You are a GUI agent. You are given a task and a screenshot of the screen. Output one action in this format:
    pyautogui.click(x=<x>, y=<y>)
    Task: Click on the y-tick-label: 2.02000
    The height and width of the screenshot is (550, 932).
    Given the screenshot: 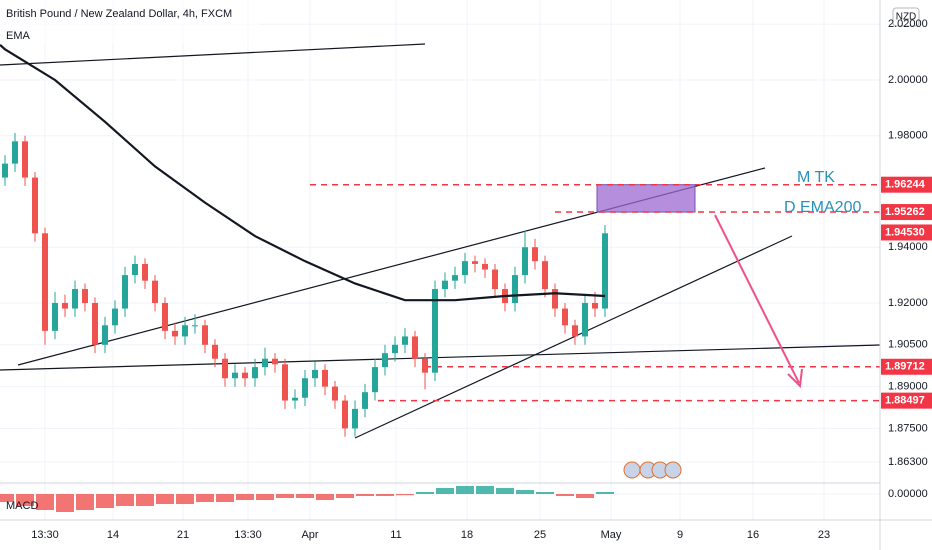 What is the action you would take?
    pyautogui.click(x=908, y=24)
    